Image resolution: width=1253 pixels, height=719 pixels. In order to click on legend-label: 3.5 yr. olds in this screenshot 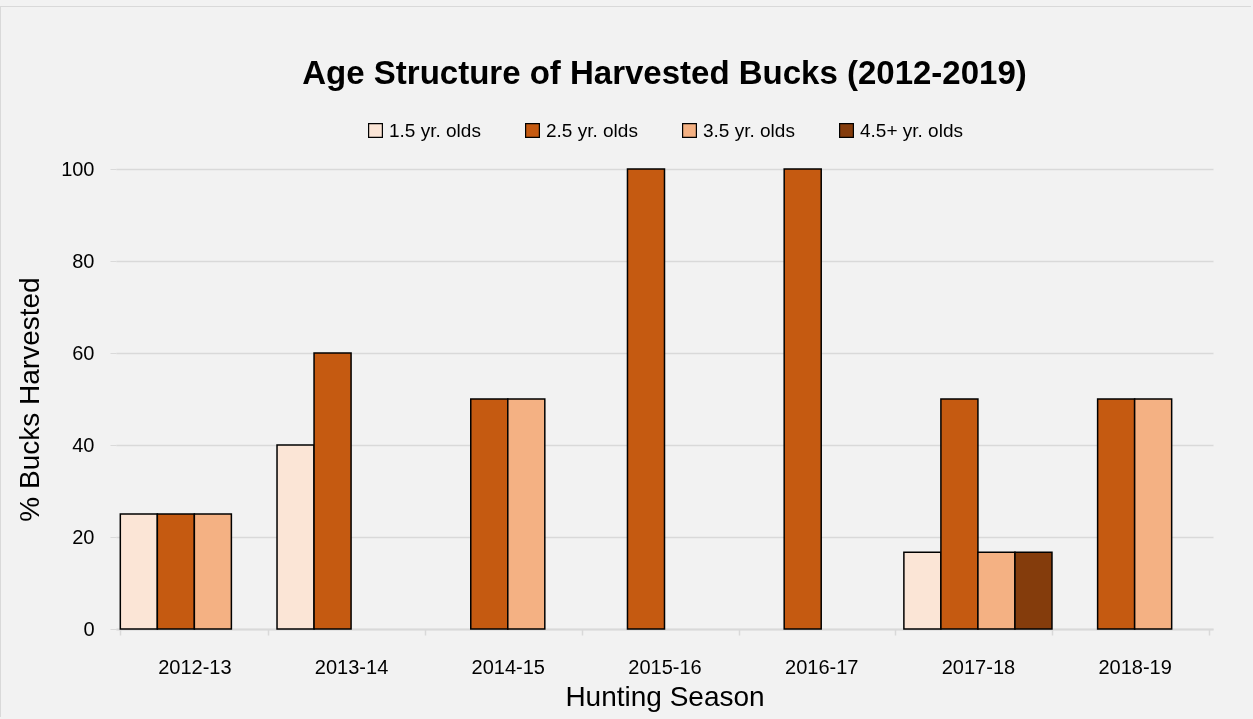, I will do `click(749, 130)`.